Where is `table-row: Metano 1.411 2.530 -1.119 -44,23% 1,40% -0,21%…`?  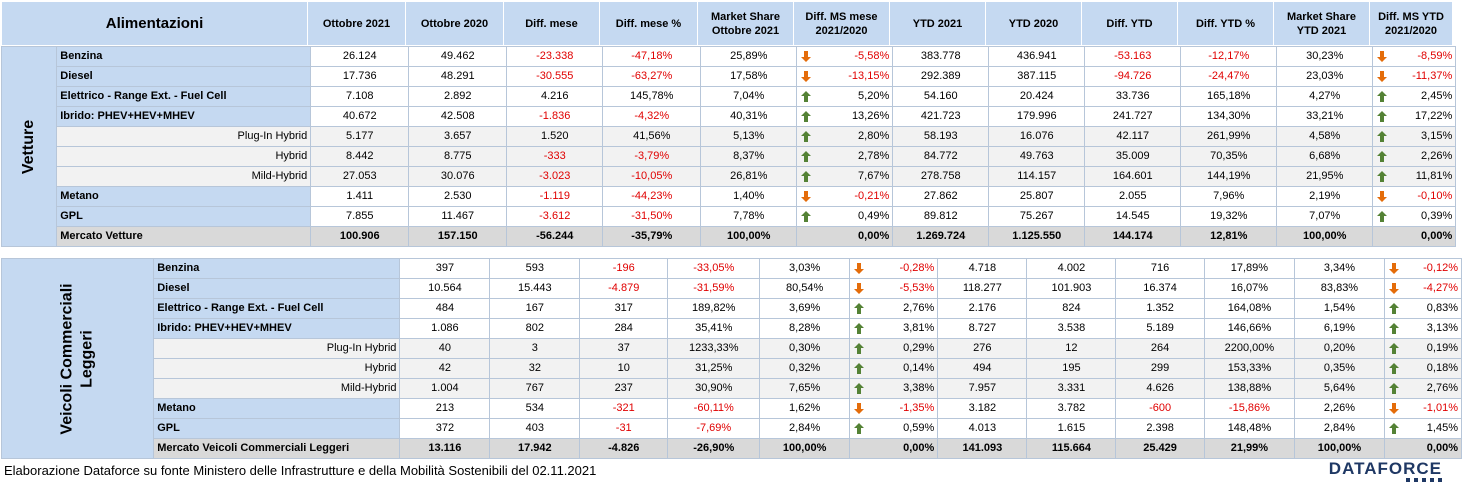
table-row: Metano 1.411 2.530 -1.119 -44,23% 1,40% -0,21%… is located at coordinates (729, 196).